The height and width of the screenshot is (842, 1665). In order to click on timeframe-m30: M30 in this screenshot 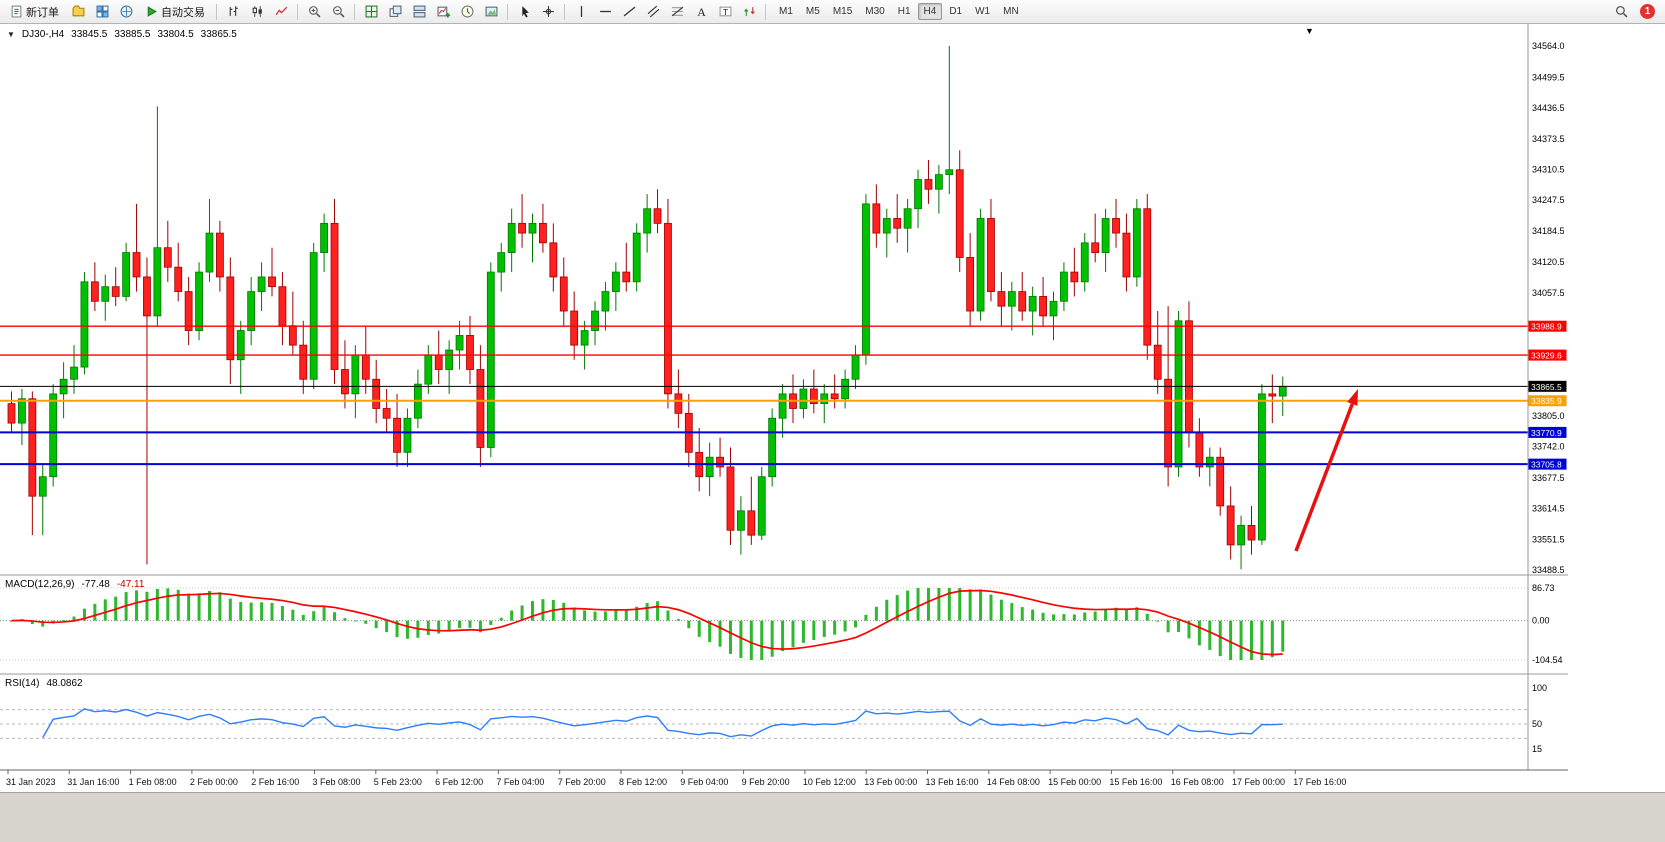, I will do `click(875, 11)`.